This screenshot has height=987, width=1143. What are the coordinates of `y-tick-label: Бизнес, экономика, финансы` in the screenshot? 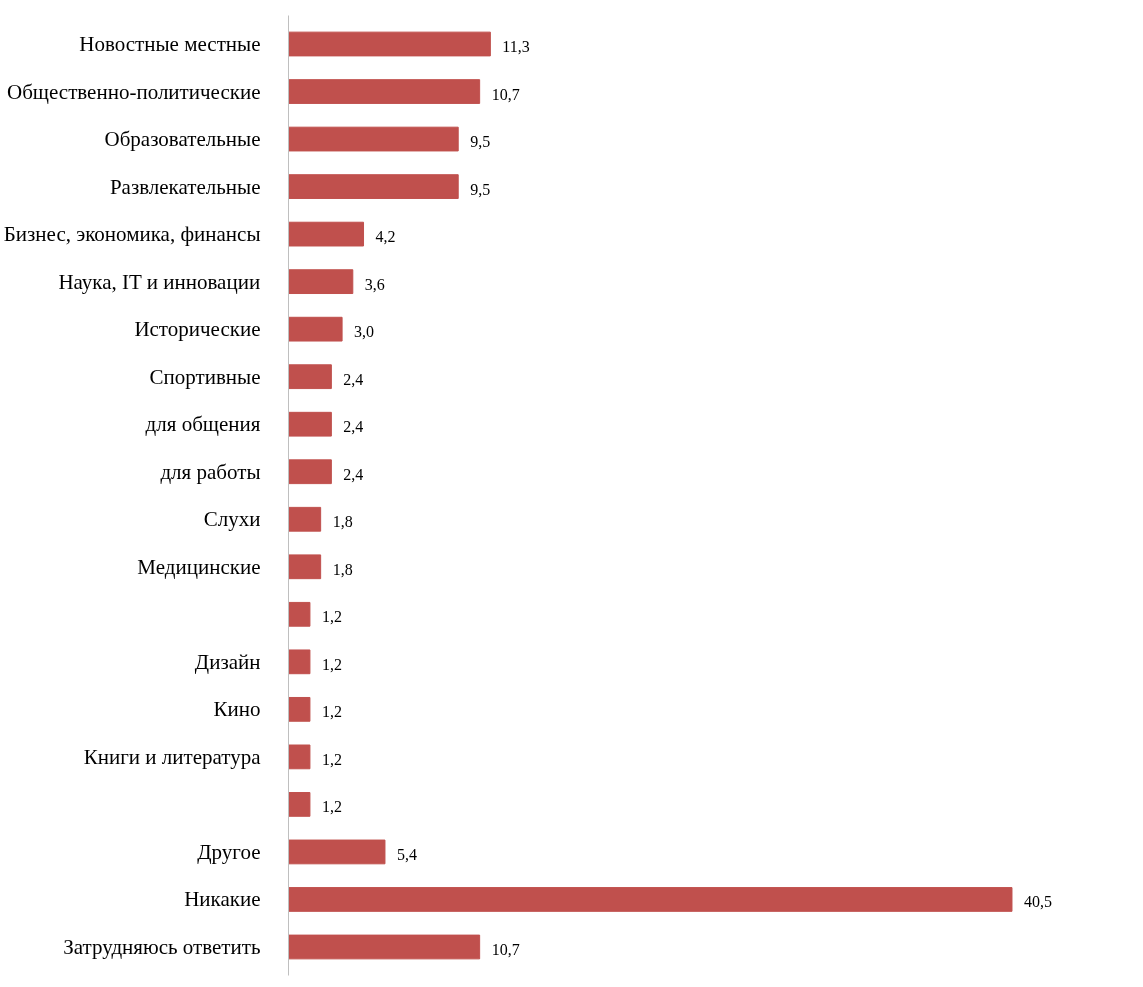 It's located at (132, 234).